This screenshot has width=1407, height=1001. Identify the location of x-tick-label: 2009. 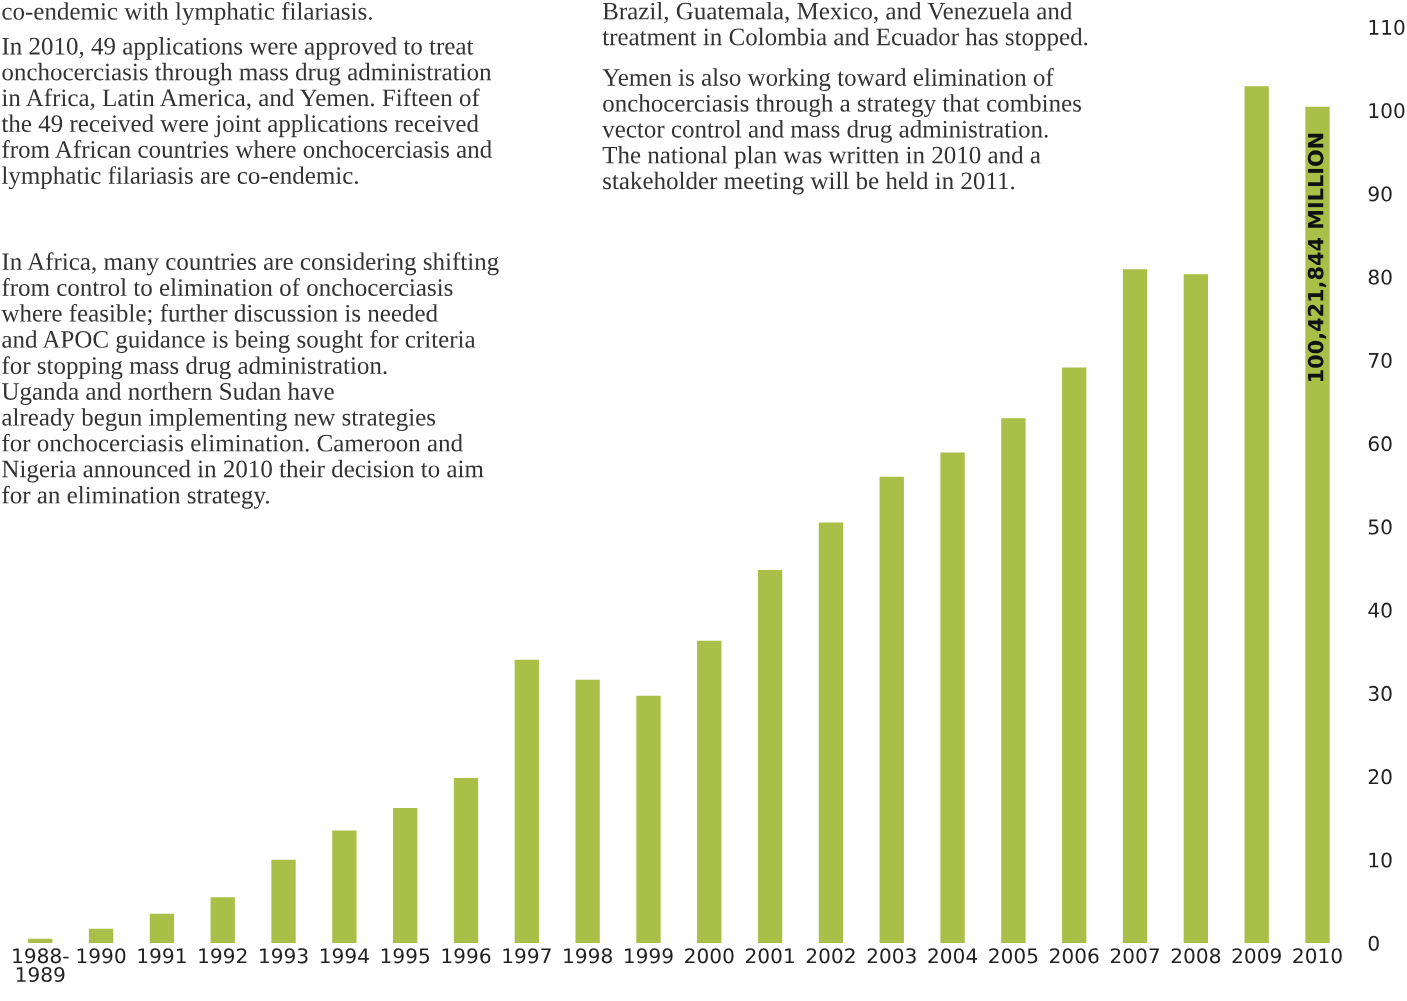
(1256, 956).